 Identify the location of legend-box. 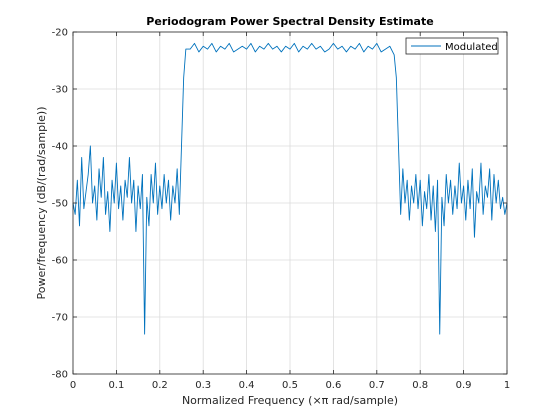
(452, 46).